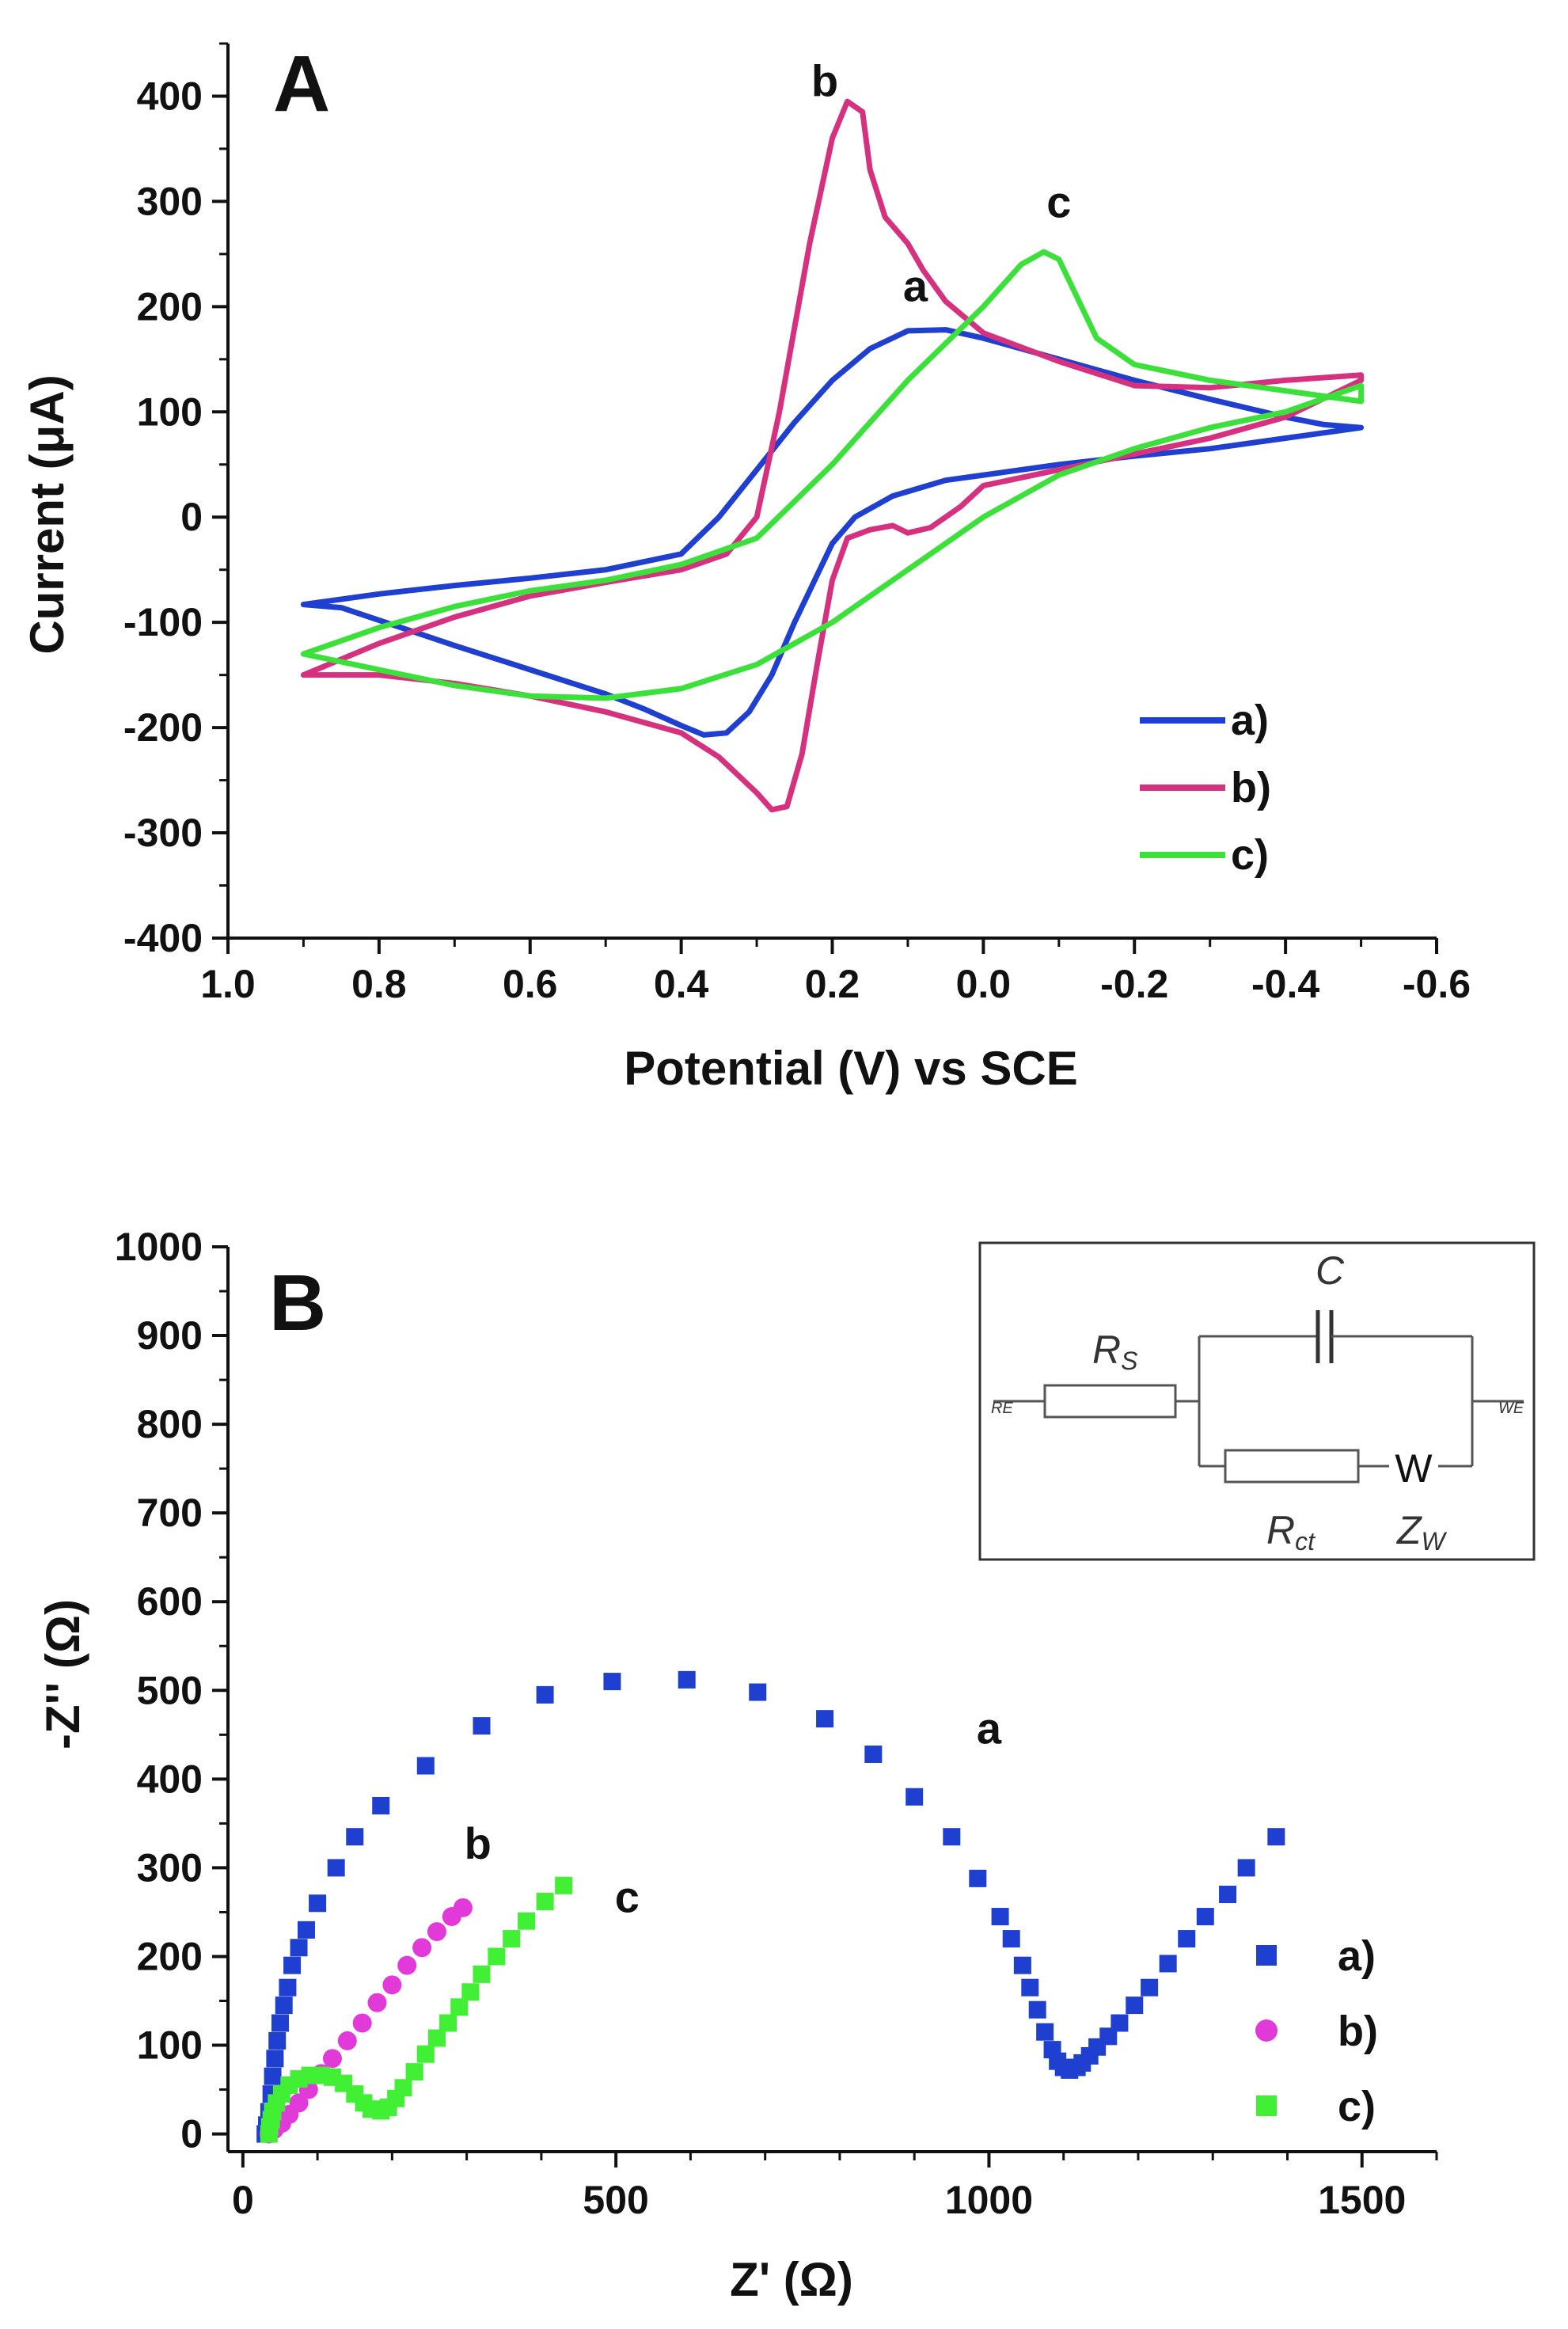 Image resolution: width=1568 pixels, height=2329 pixels. Describe the element at coordinates (243, 2200) in the screenshot. I see `panel-b-x-tick-label: 0` at that location.